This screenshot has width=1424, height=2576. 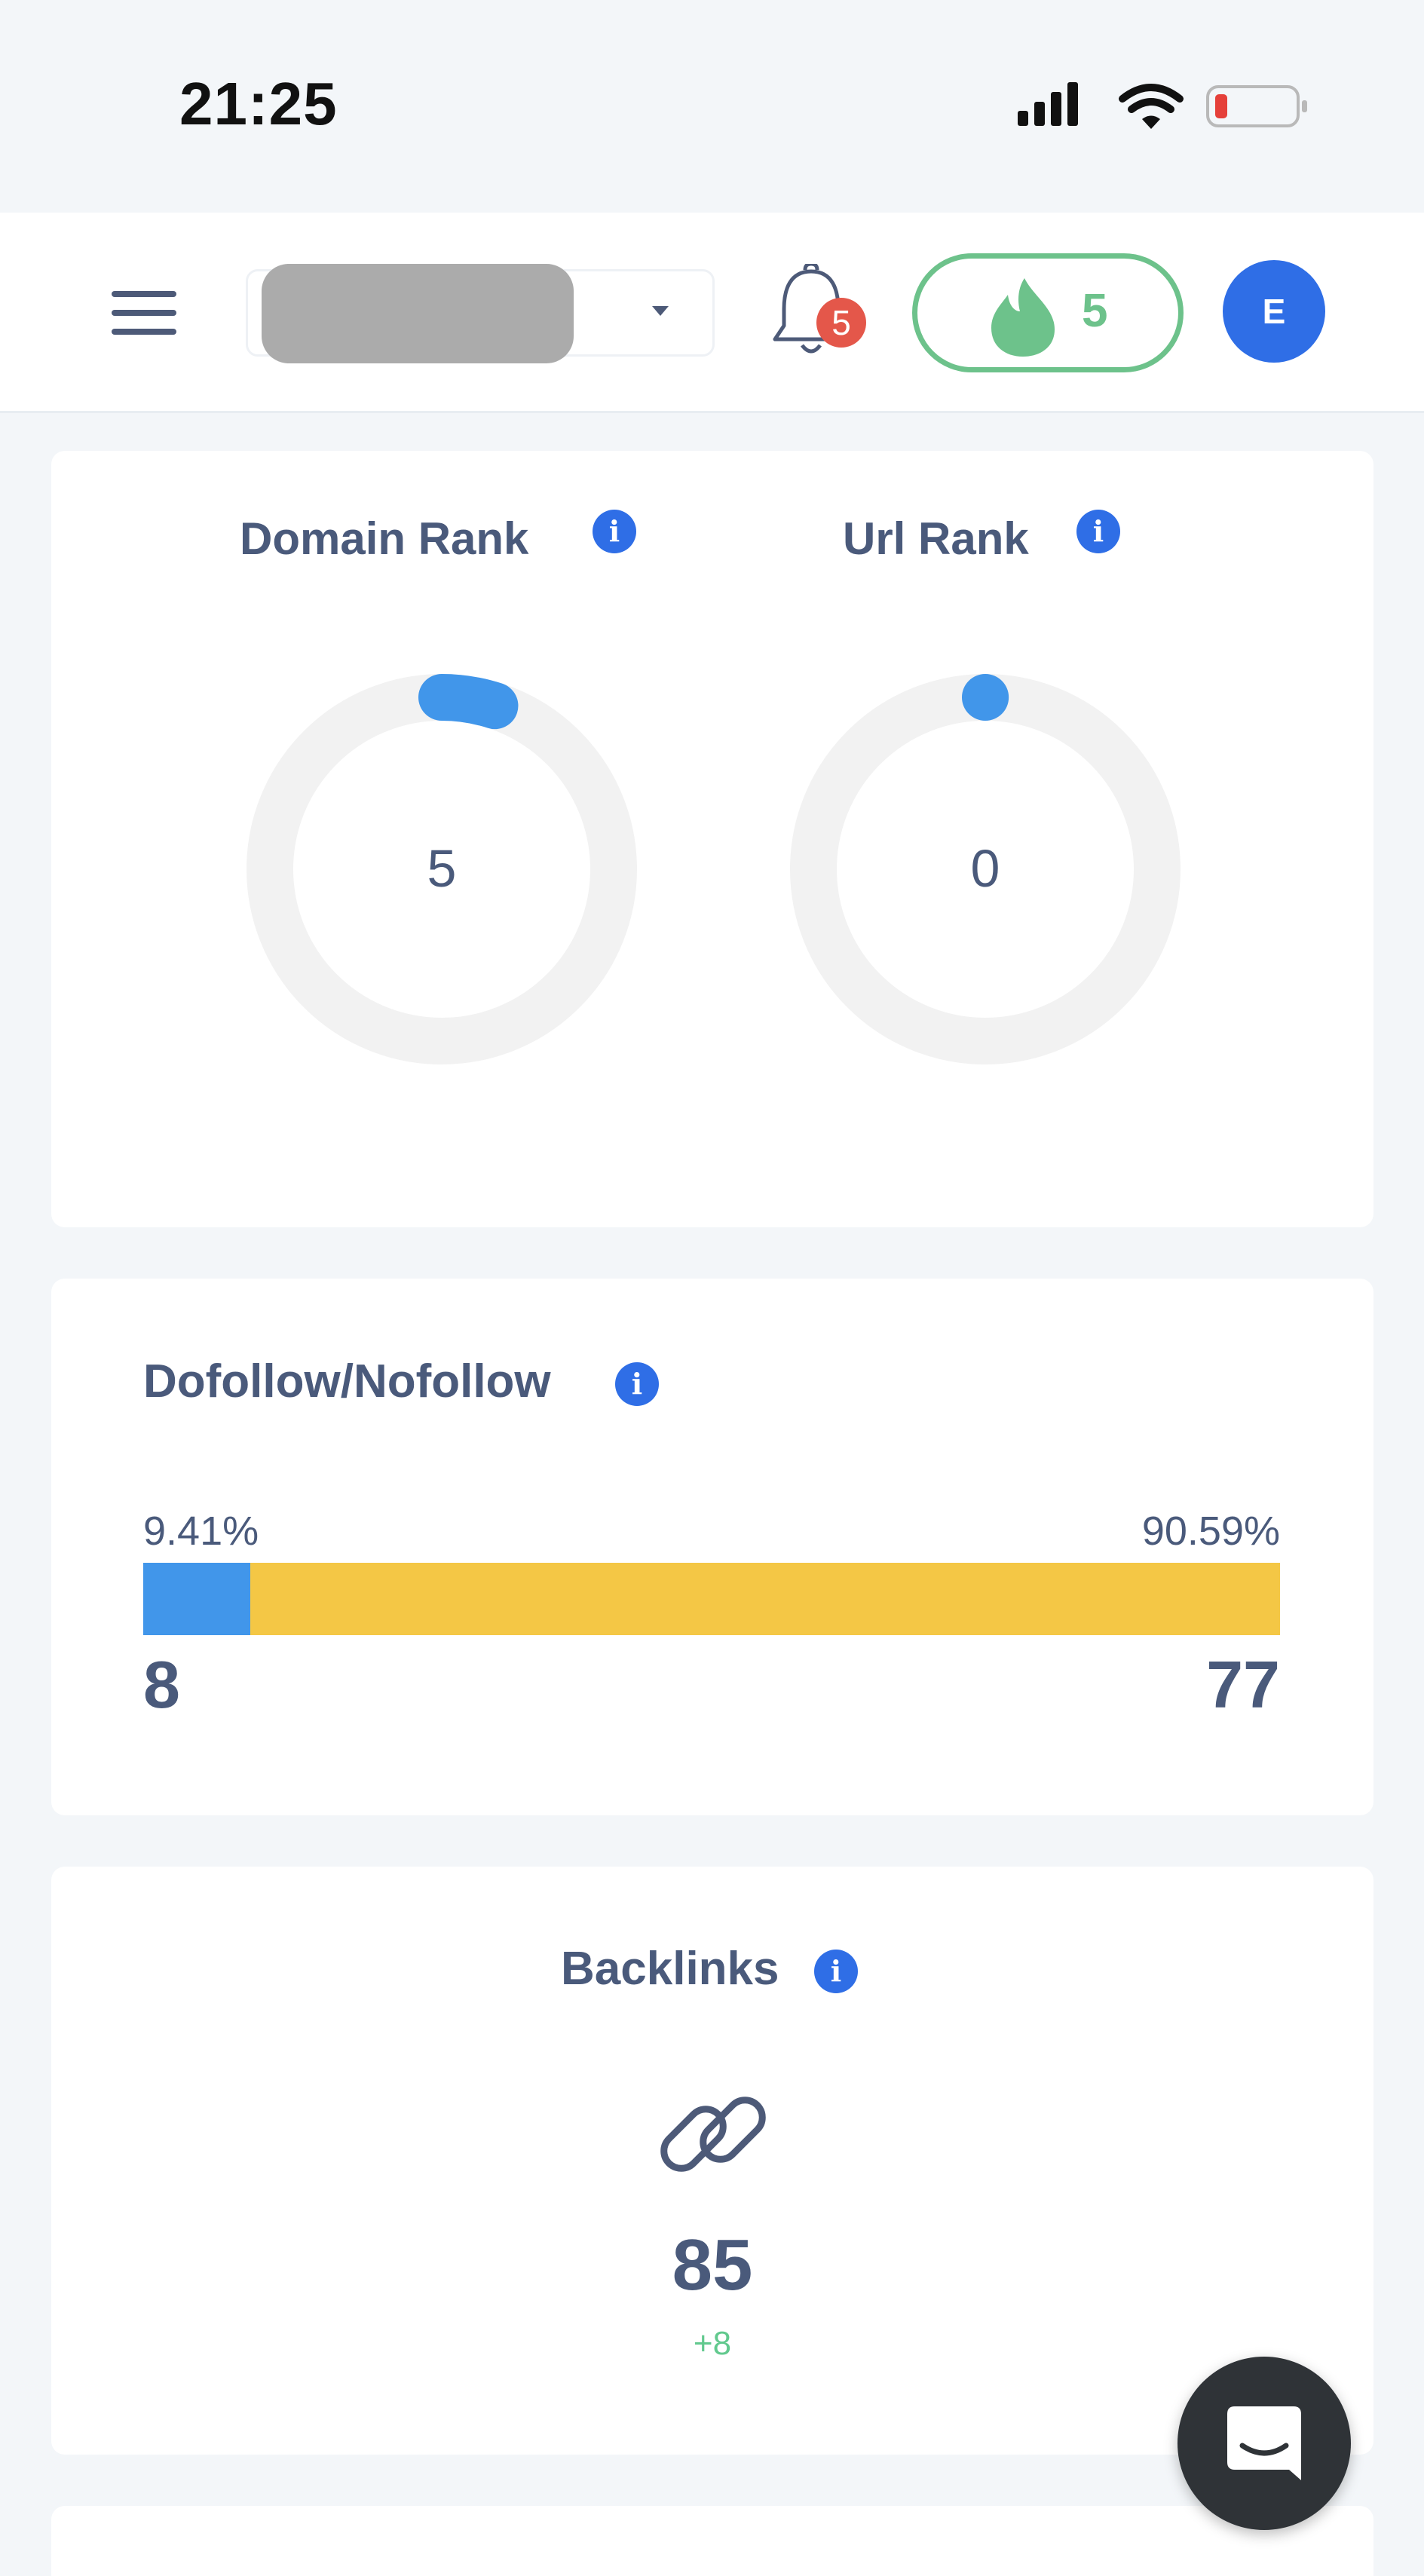 I want to click on streak-count: 5, so click(x=1095, y=311).